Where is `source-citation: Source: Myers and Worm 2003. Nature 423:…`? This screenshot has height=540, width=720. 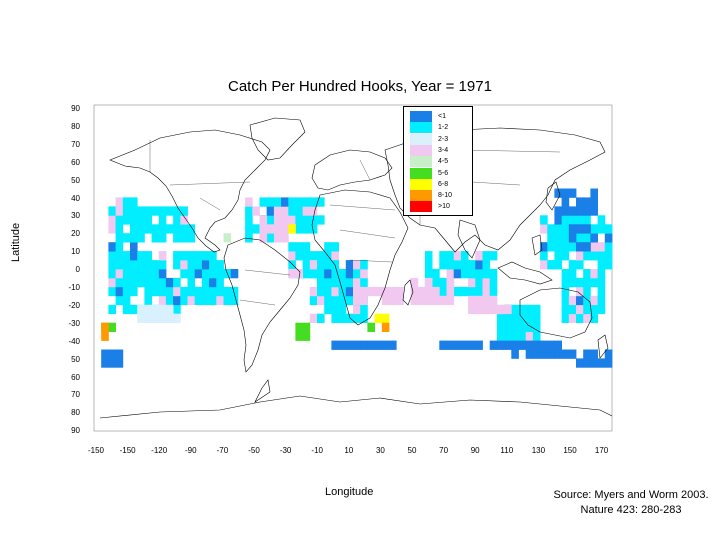 source-citation: Source: Myers and Worm 2003. Nature 423:… is located at coordinates (630, 503).